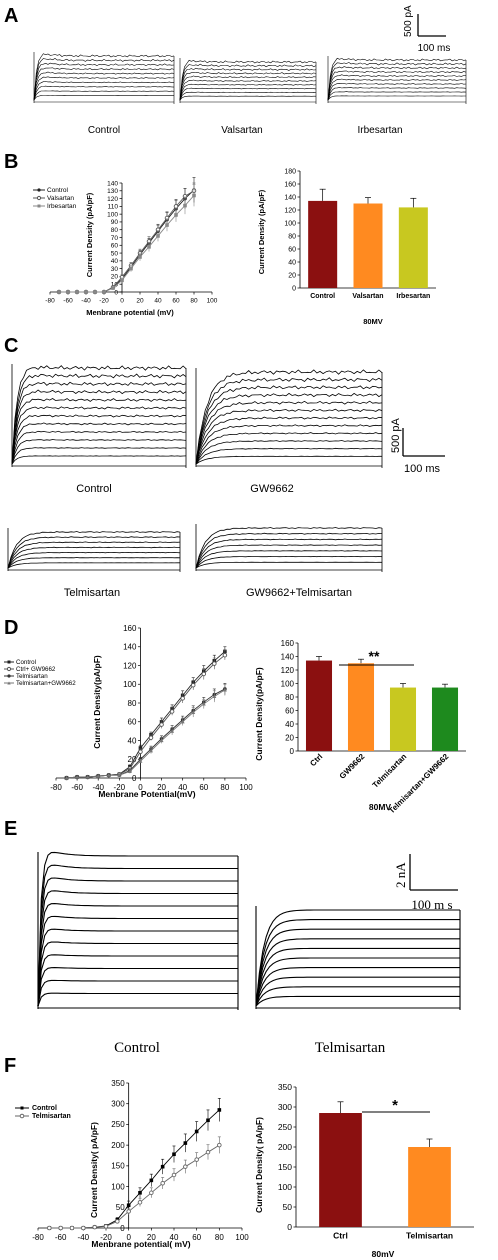 The image size is (498, 1260). What do you see at coordinates (58, 190) in the screenshot?
I see `legend-label-control: Control` at bounding box center [58, 190].